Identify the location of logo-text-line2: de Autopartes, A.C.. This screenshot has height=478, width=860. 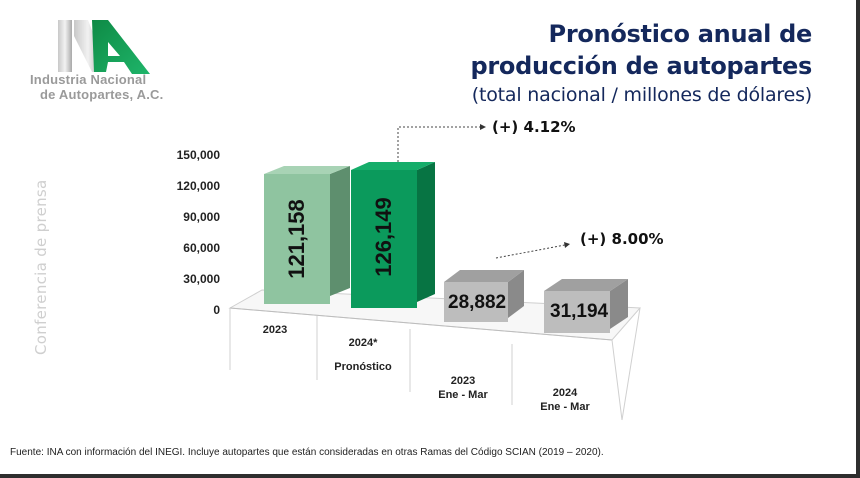
(102, 94).